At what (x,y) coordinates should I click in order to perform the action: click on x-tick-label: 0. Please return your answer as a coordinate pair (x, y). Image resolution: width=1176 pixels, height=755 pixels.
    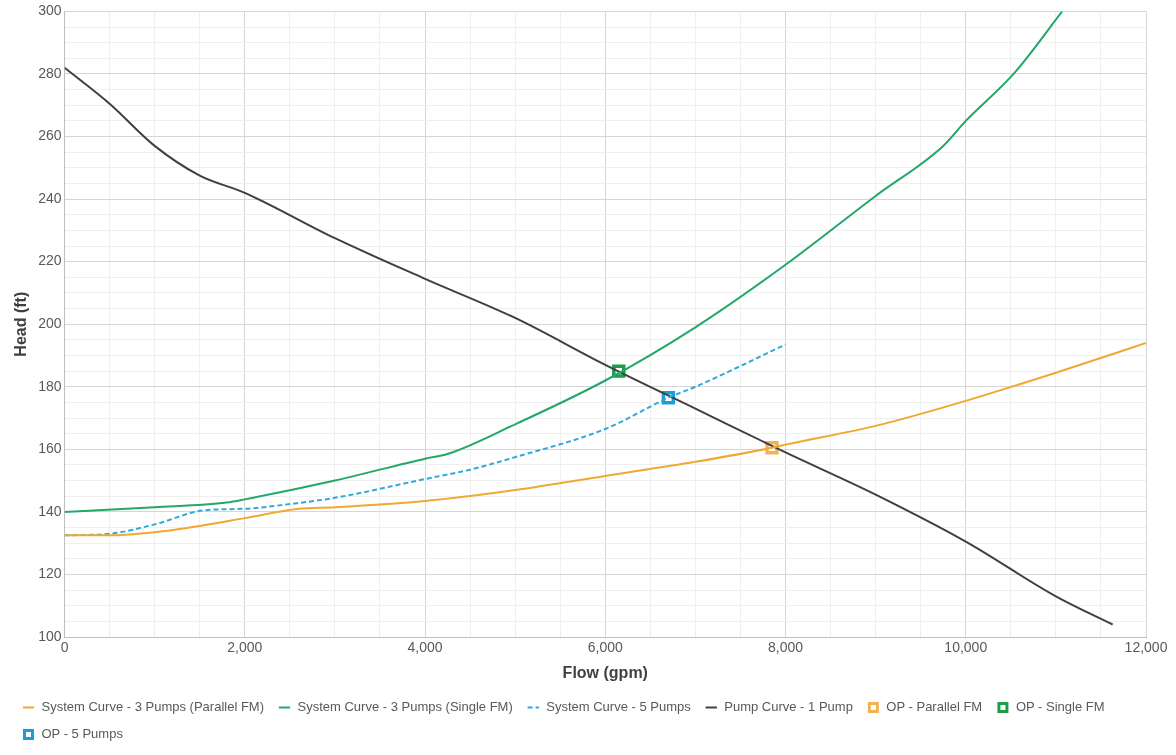
    Looking at the image, I should click on (64, 647).